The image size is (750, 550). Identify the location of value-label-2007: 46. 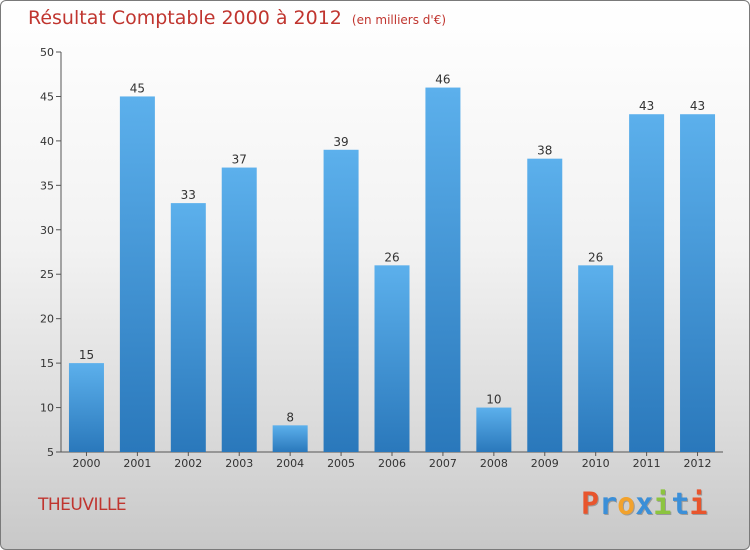
(442, 80).